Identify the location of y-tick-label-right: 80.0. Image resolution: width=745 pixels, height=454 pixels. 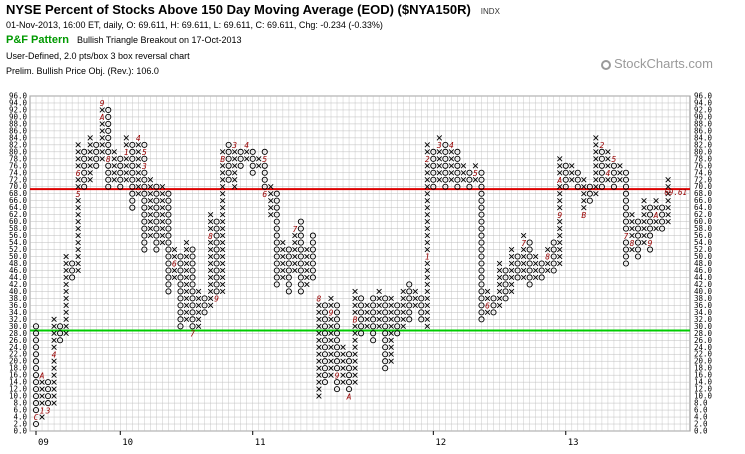
(703, 151).